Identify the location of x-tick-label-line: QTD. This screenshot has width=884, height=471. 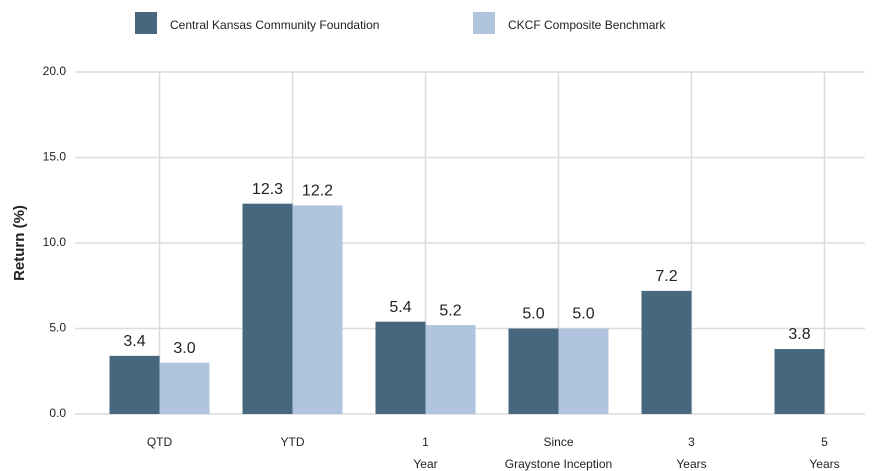
(160, 442).